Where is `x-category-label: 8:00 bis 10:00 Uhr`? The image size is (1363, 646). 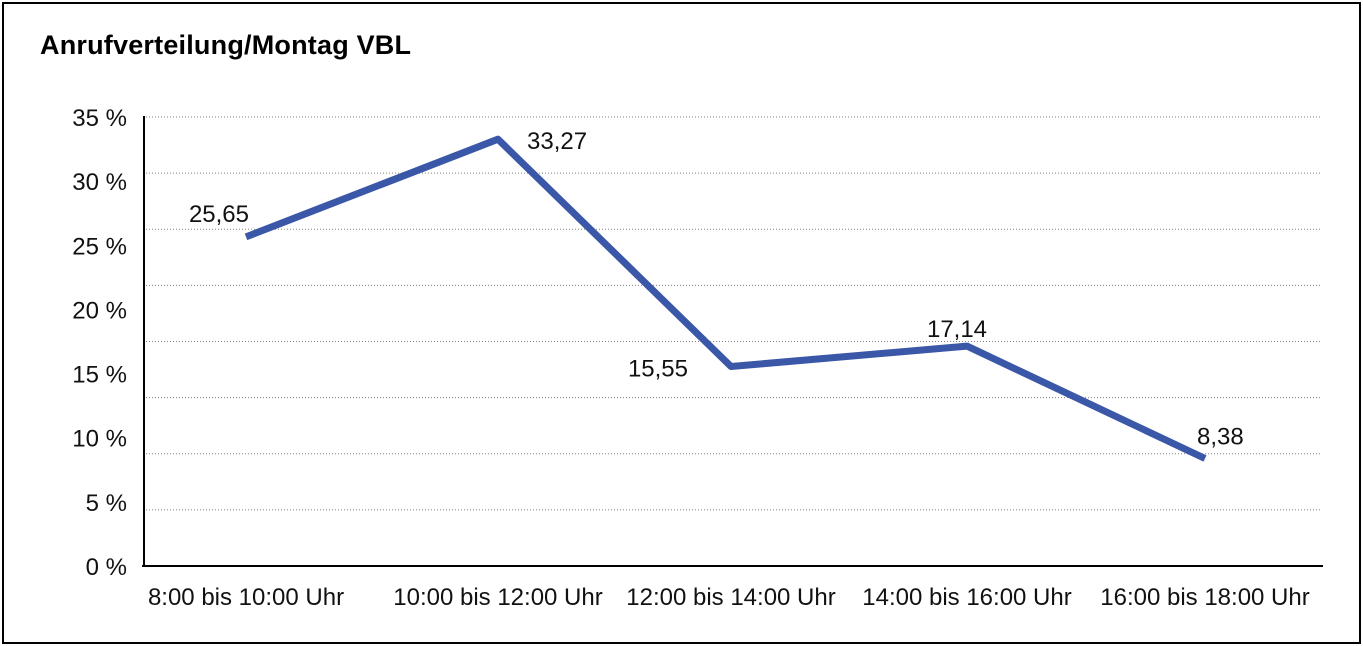 x-category-label: 8:00 bis 10:00 Uhr is located at coordinates (246, 597).